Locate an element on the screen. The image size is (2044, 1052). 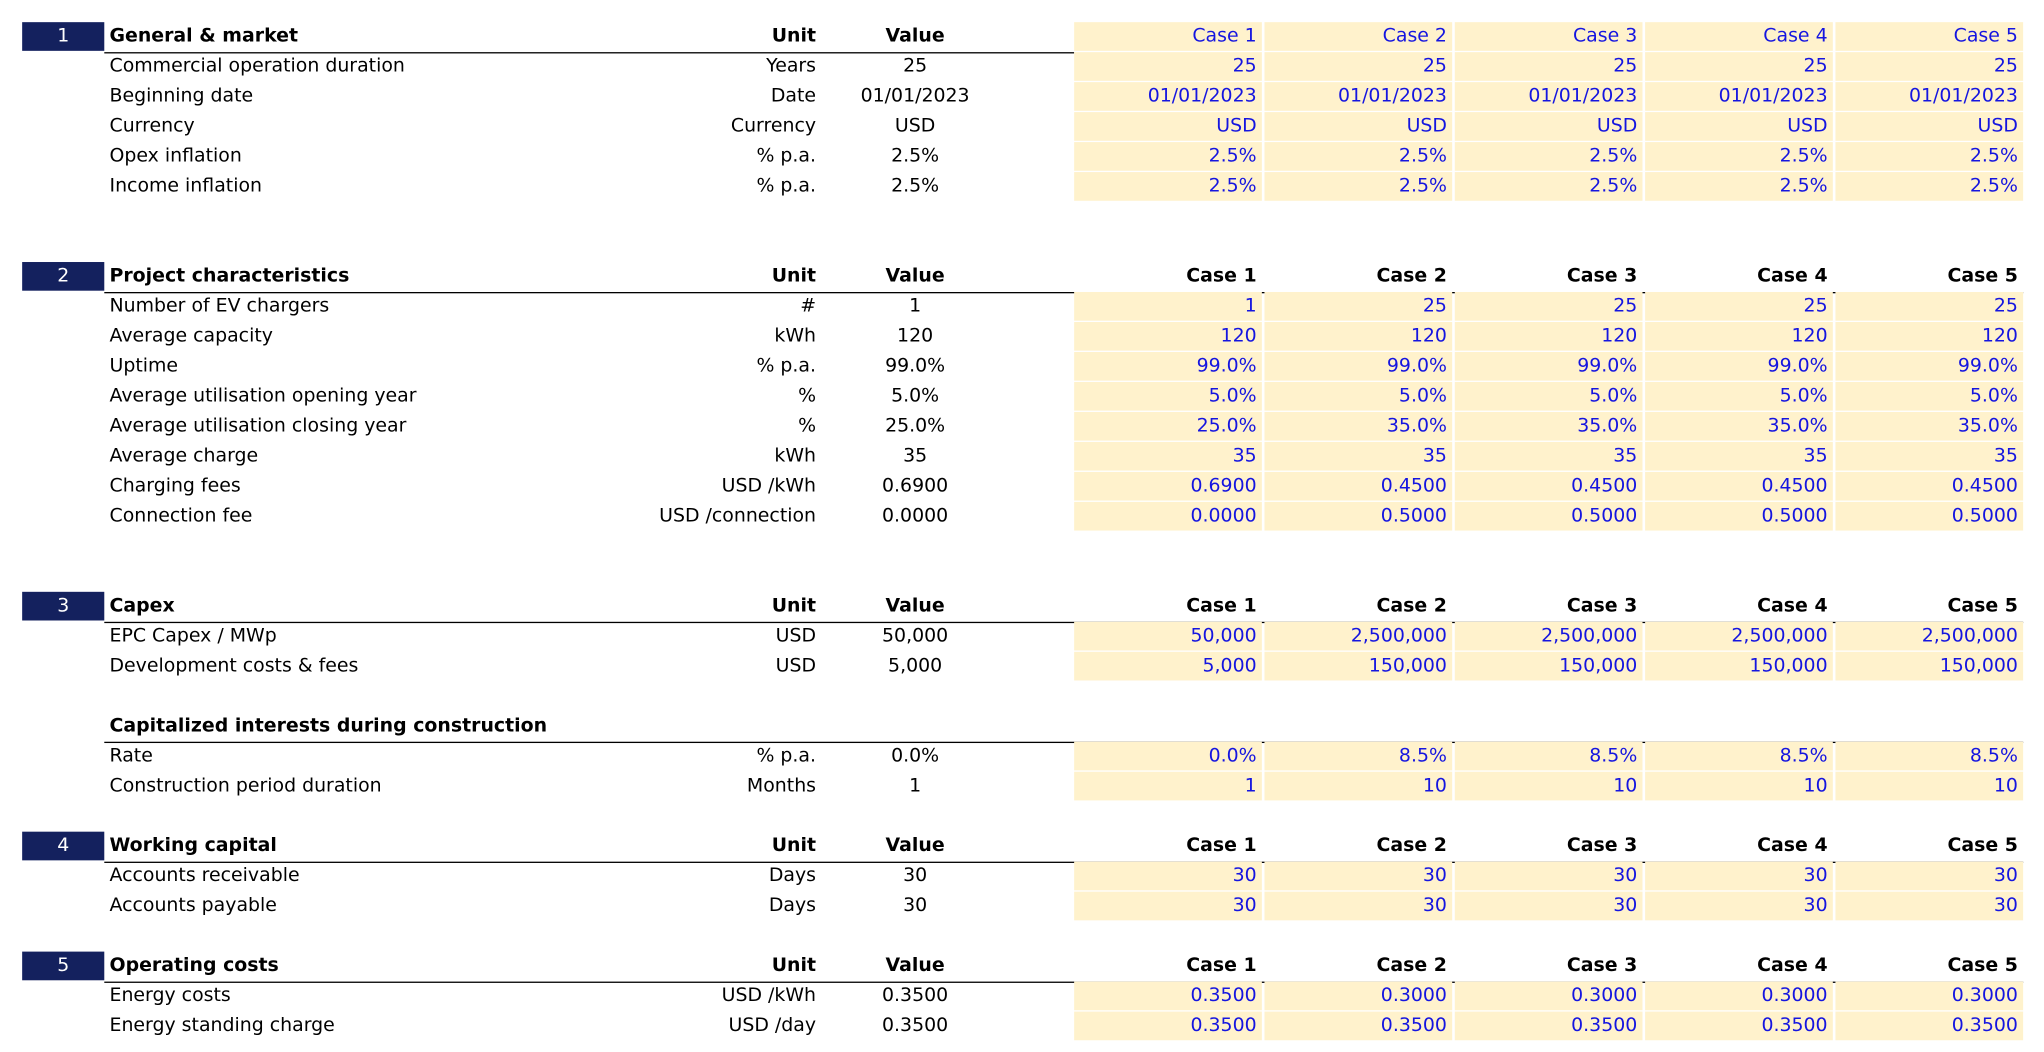
row-value: 0.0% is located at coordinates (915, 756).